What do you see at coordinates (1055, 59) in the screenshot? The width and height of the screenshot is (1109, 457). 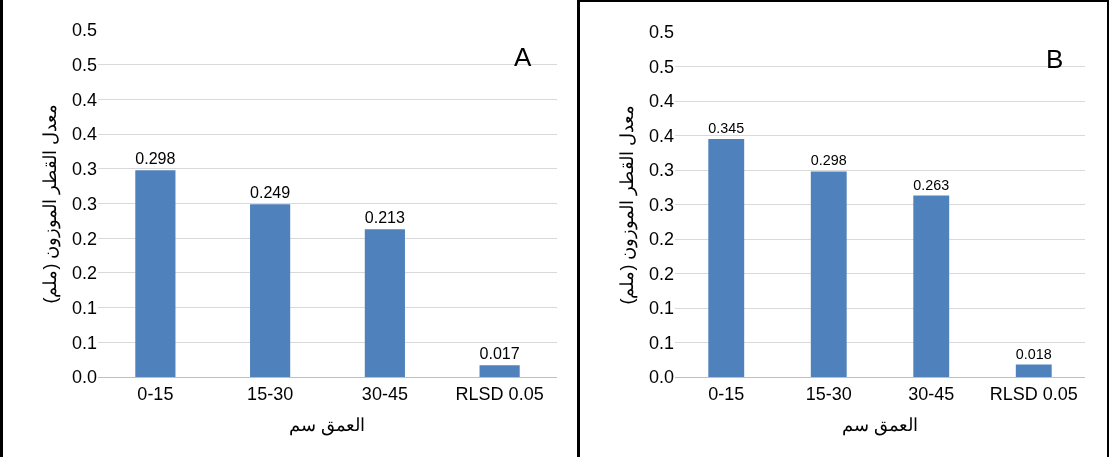 I see `annotation: B` at bounding box center [1055, 59].